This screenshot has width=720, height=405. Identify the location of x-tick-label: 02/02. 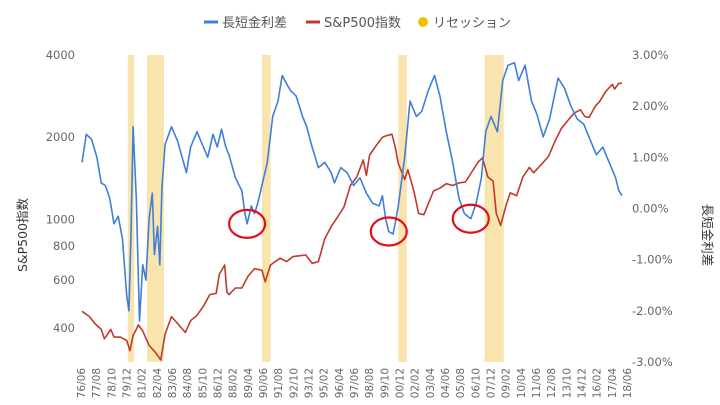
(416, 383).